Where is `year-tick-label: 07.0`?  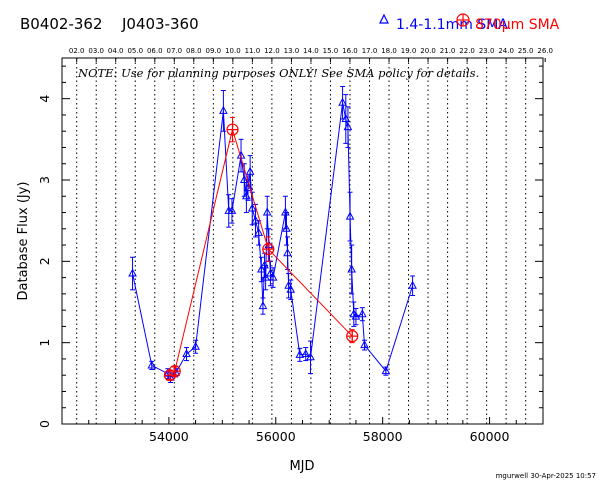 year-tick-label: 07.0 is located at coordinates (174, 51).